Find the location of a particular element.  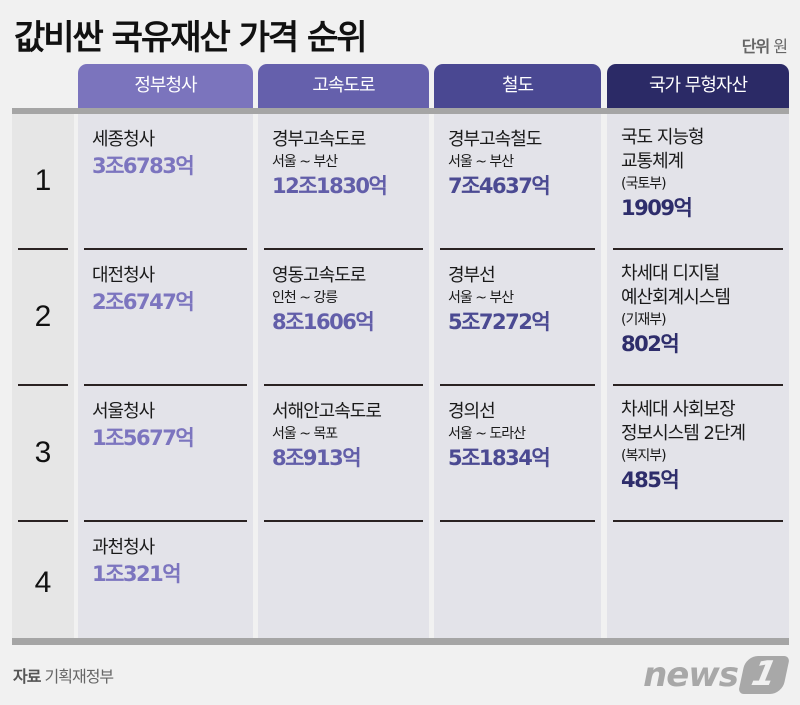

cell-name: 경부고속도로 is located at coordinates (319, 139).